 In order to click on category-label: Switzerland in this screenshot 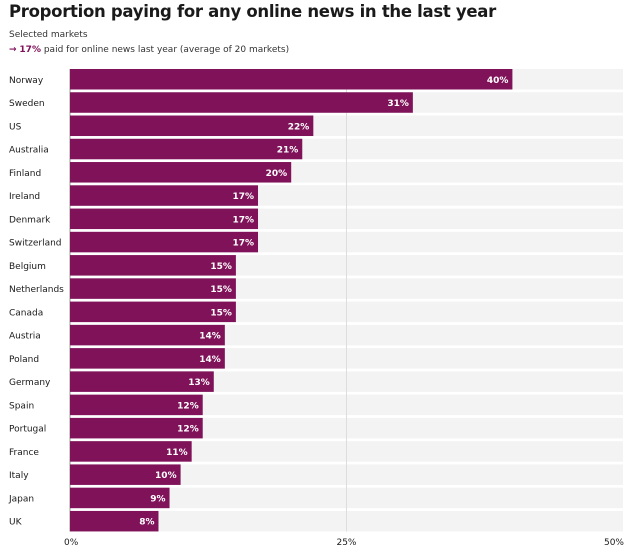, I will do `click(35, 244)`.